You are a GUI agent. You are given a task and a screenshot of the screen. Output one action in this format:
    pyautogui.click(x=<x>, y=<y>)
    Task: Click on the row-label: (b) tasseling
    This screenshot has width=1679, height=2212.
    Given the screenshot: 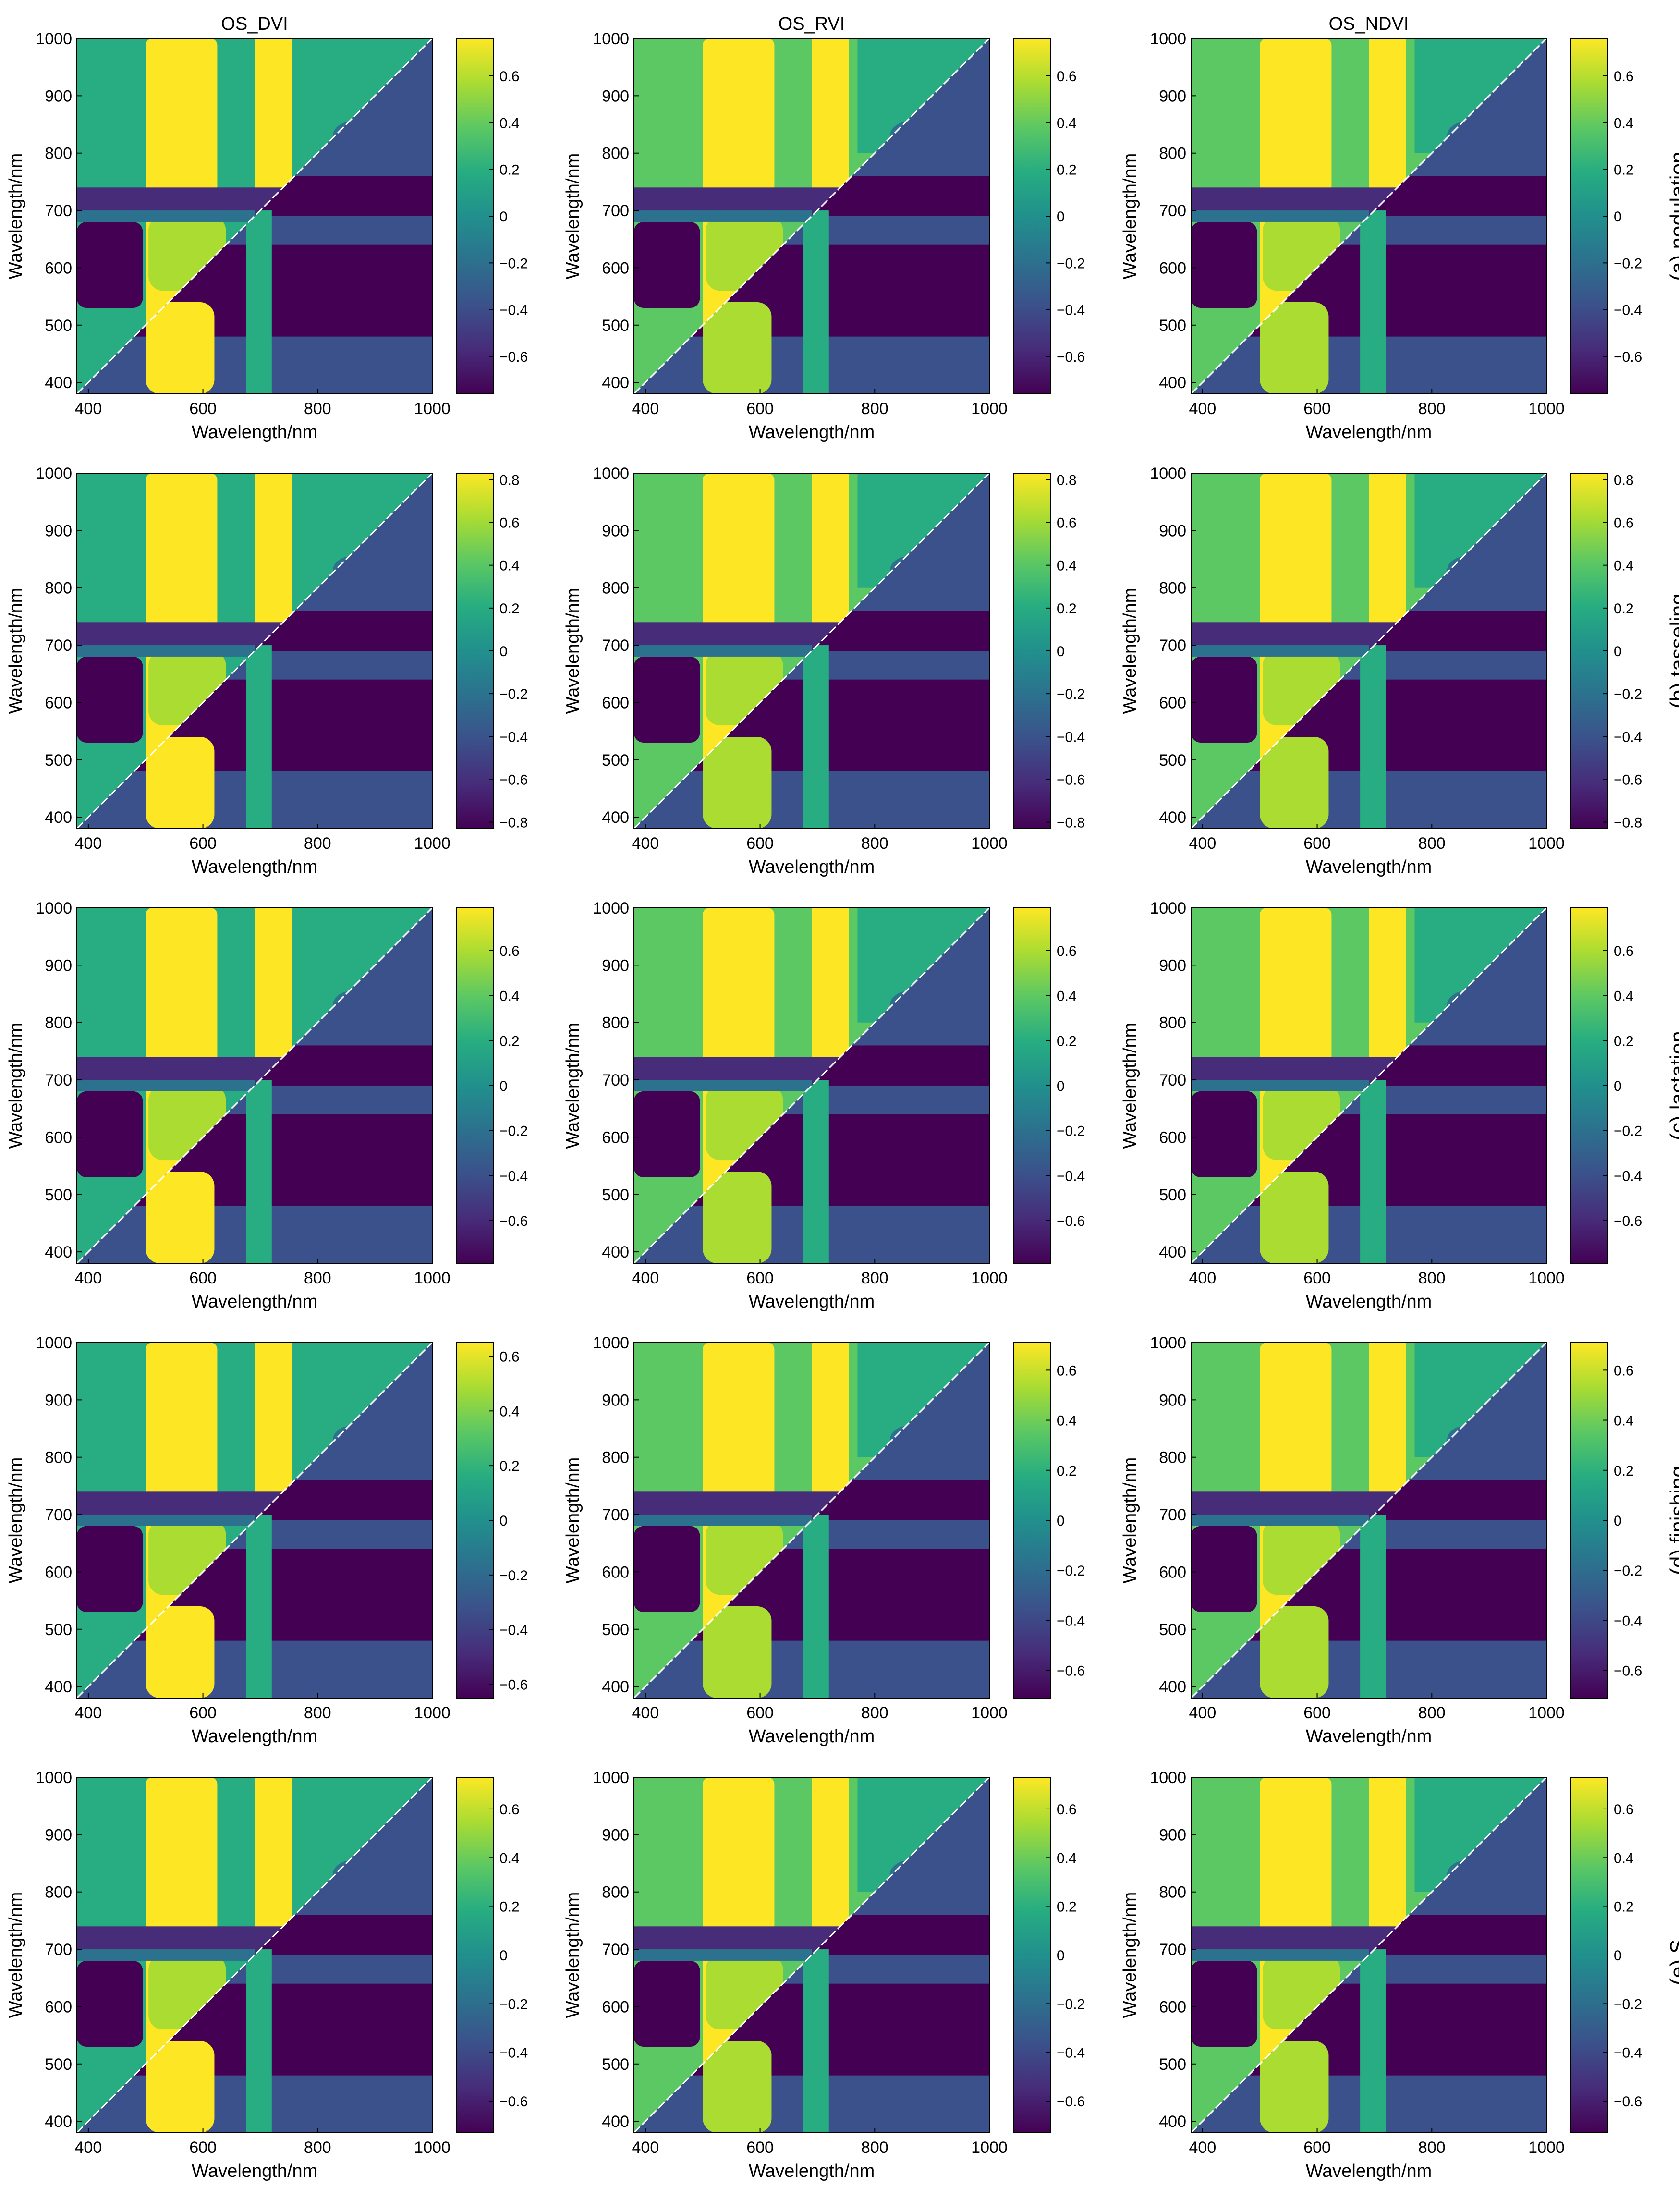 What is the action you would take?
    pyautogui.click(x=1672, y=651)
    